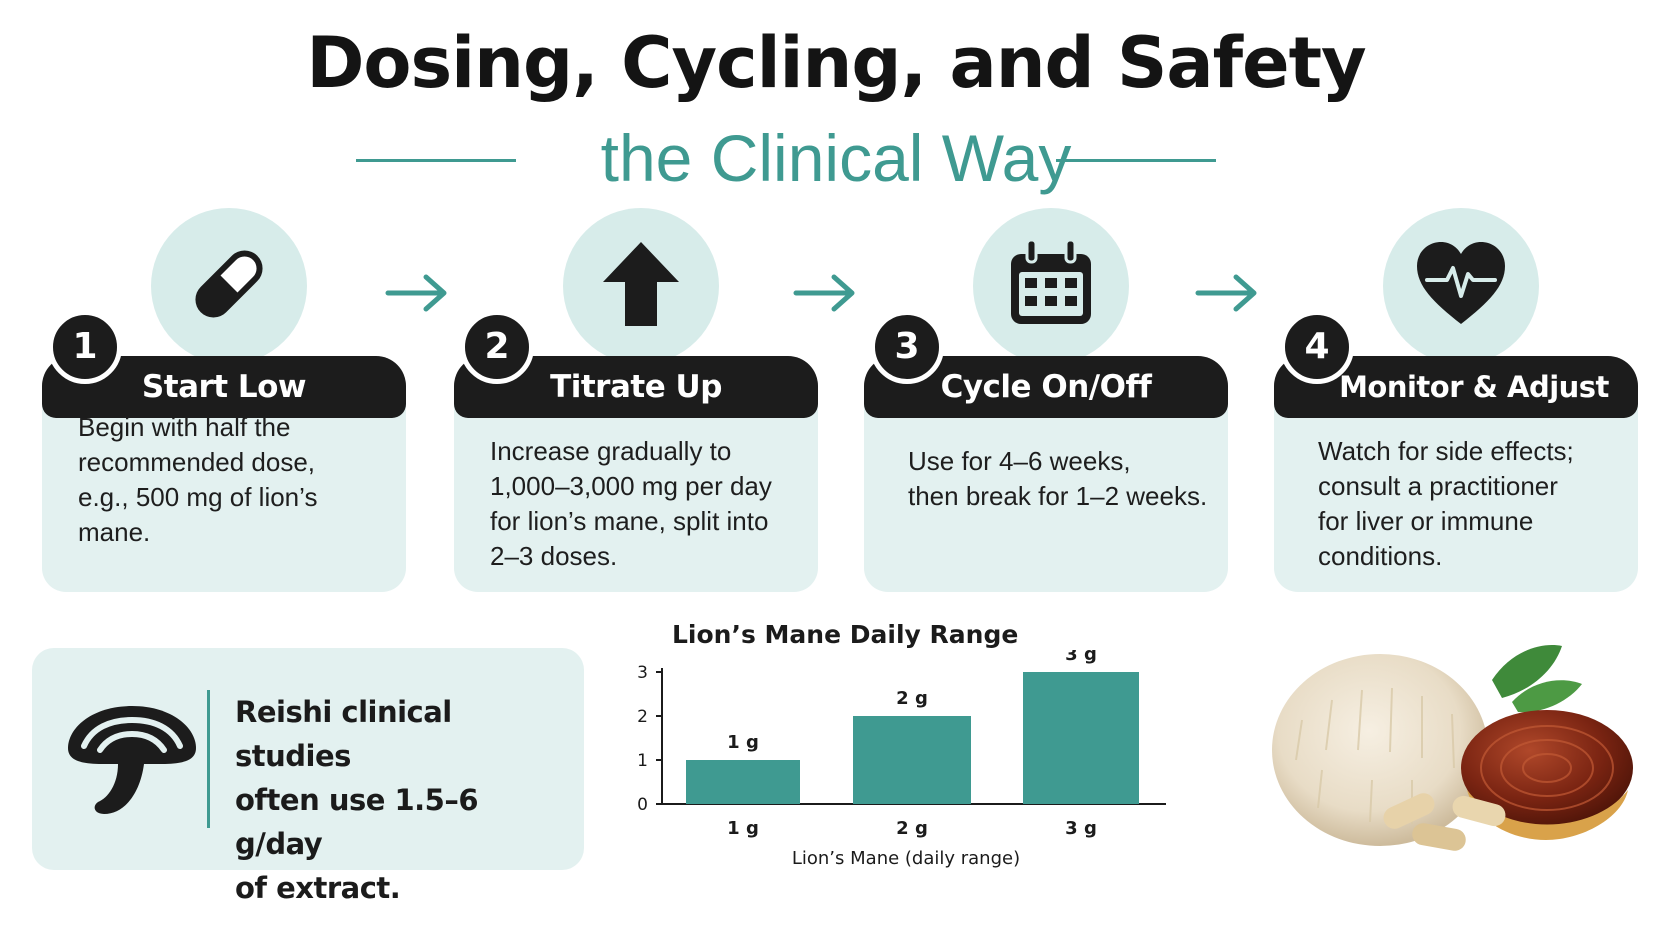  I want to click on chart-title: Lion’s Mane Daily Range, so click(845, 634).